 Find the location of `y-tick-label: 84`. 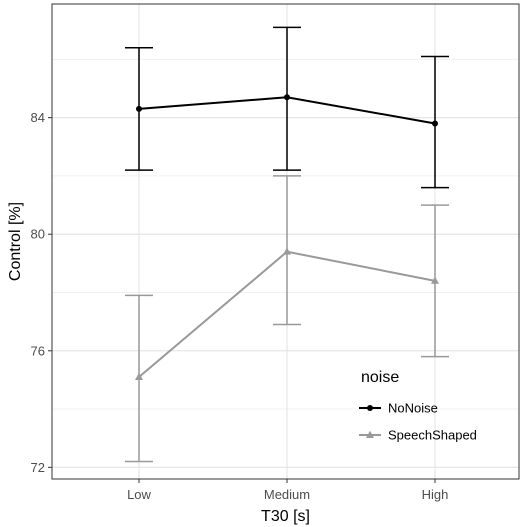

y-tick-label: 84 is located at coordinates (38, 117).